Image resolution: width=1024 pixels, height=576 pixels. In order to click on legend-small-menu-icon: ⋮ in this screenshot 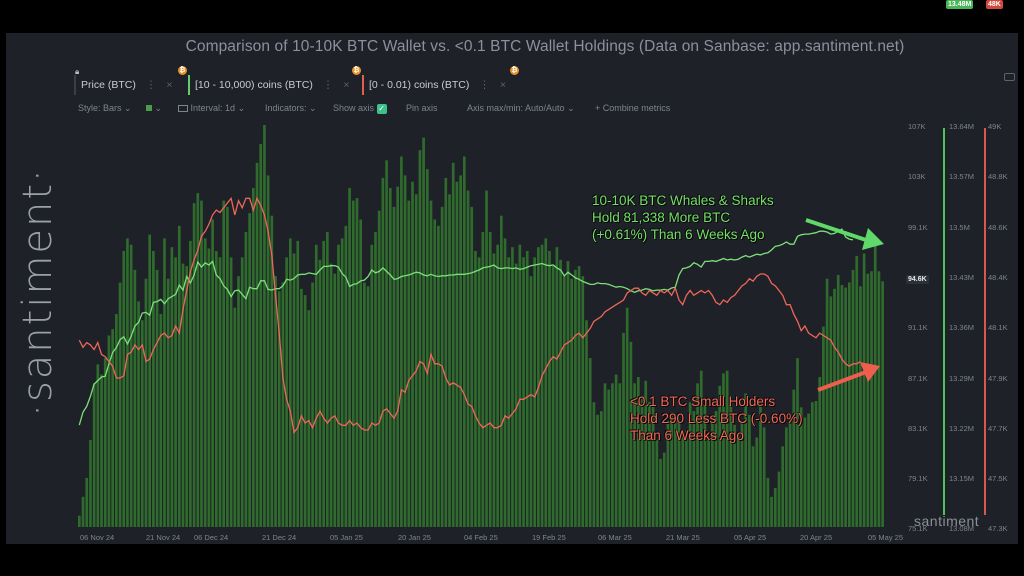, I will do `click(484, 84)`.